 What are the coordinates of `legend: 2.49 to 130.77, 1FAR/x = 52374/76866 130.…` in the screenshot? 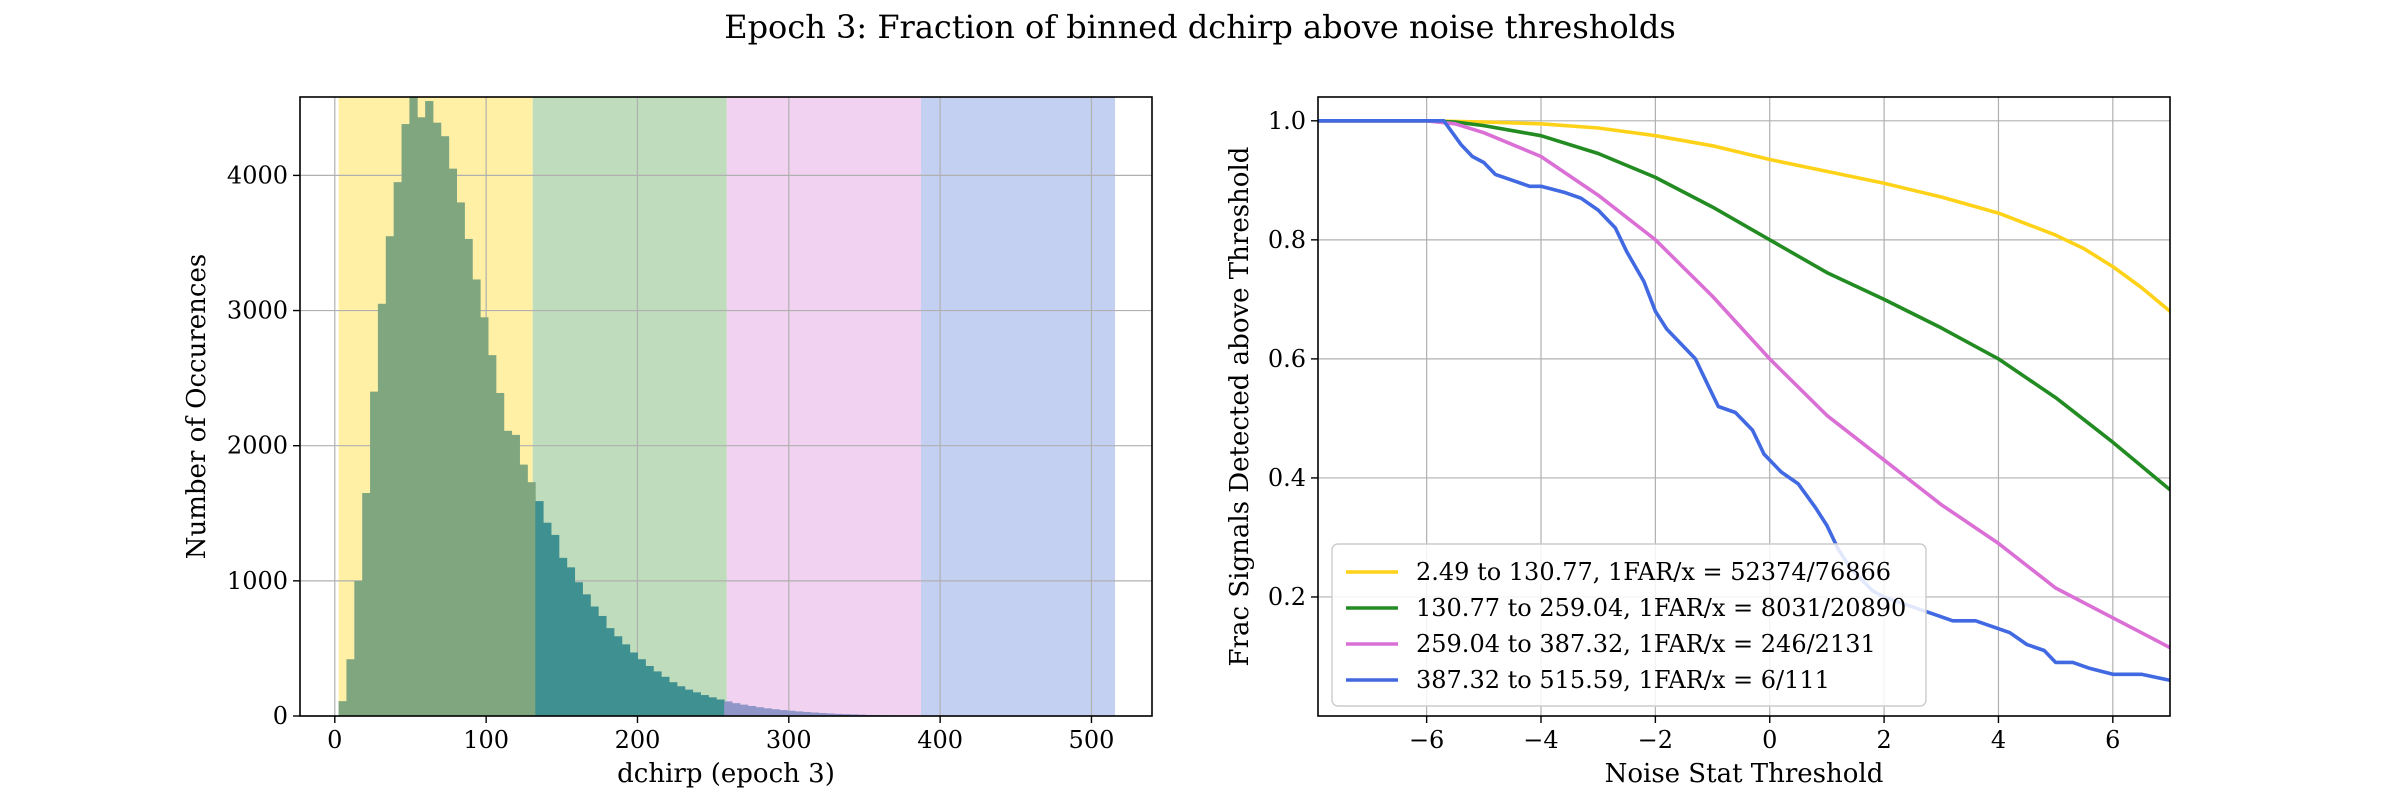 It's located at (1629, 625).